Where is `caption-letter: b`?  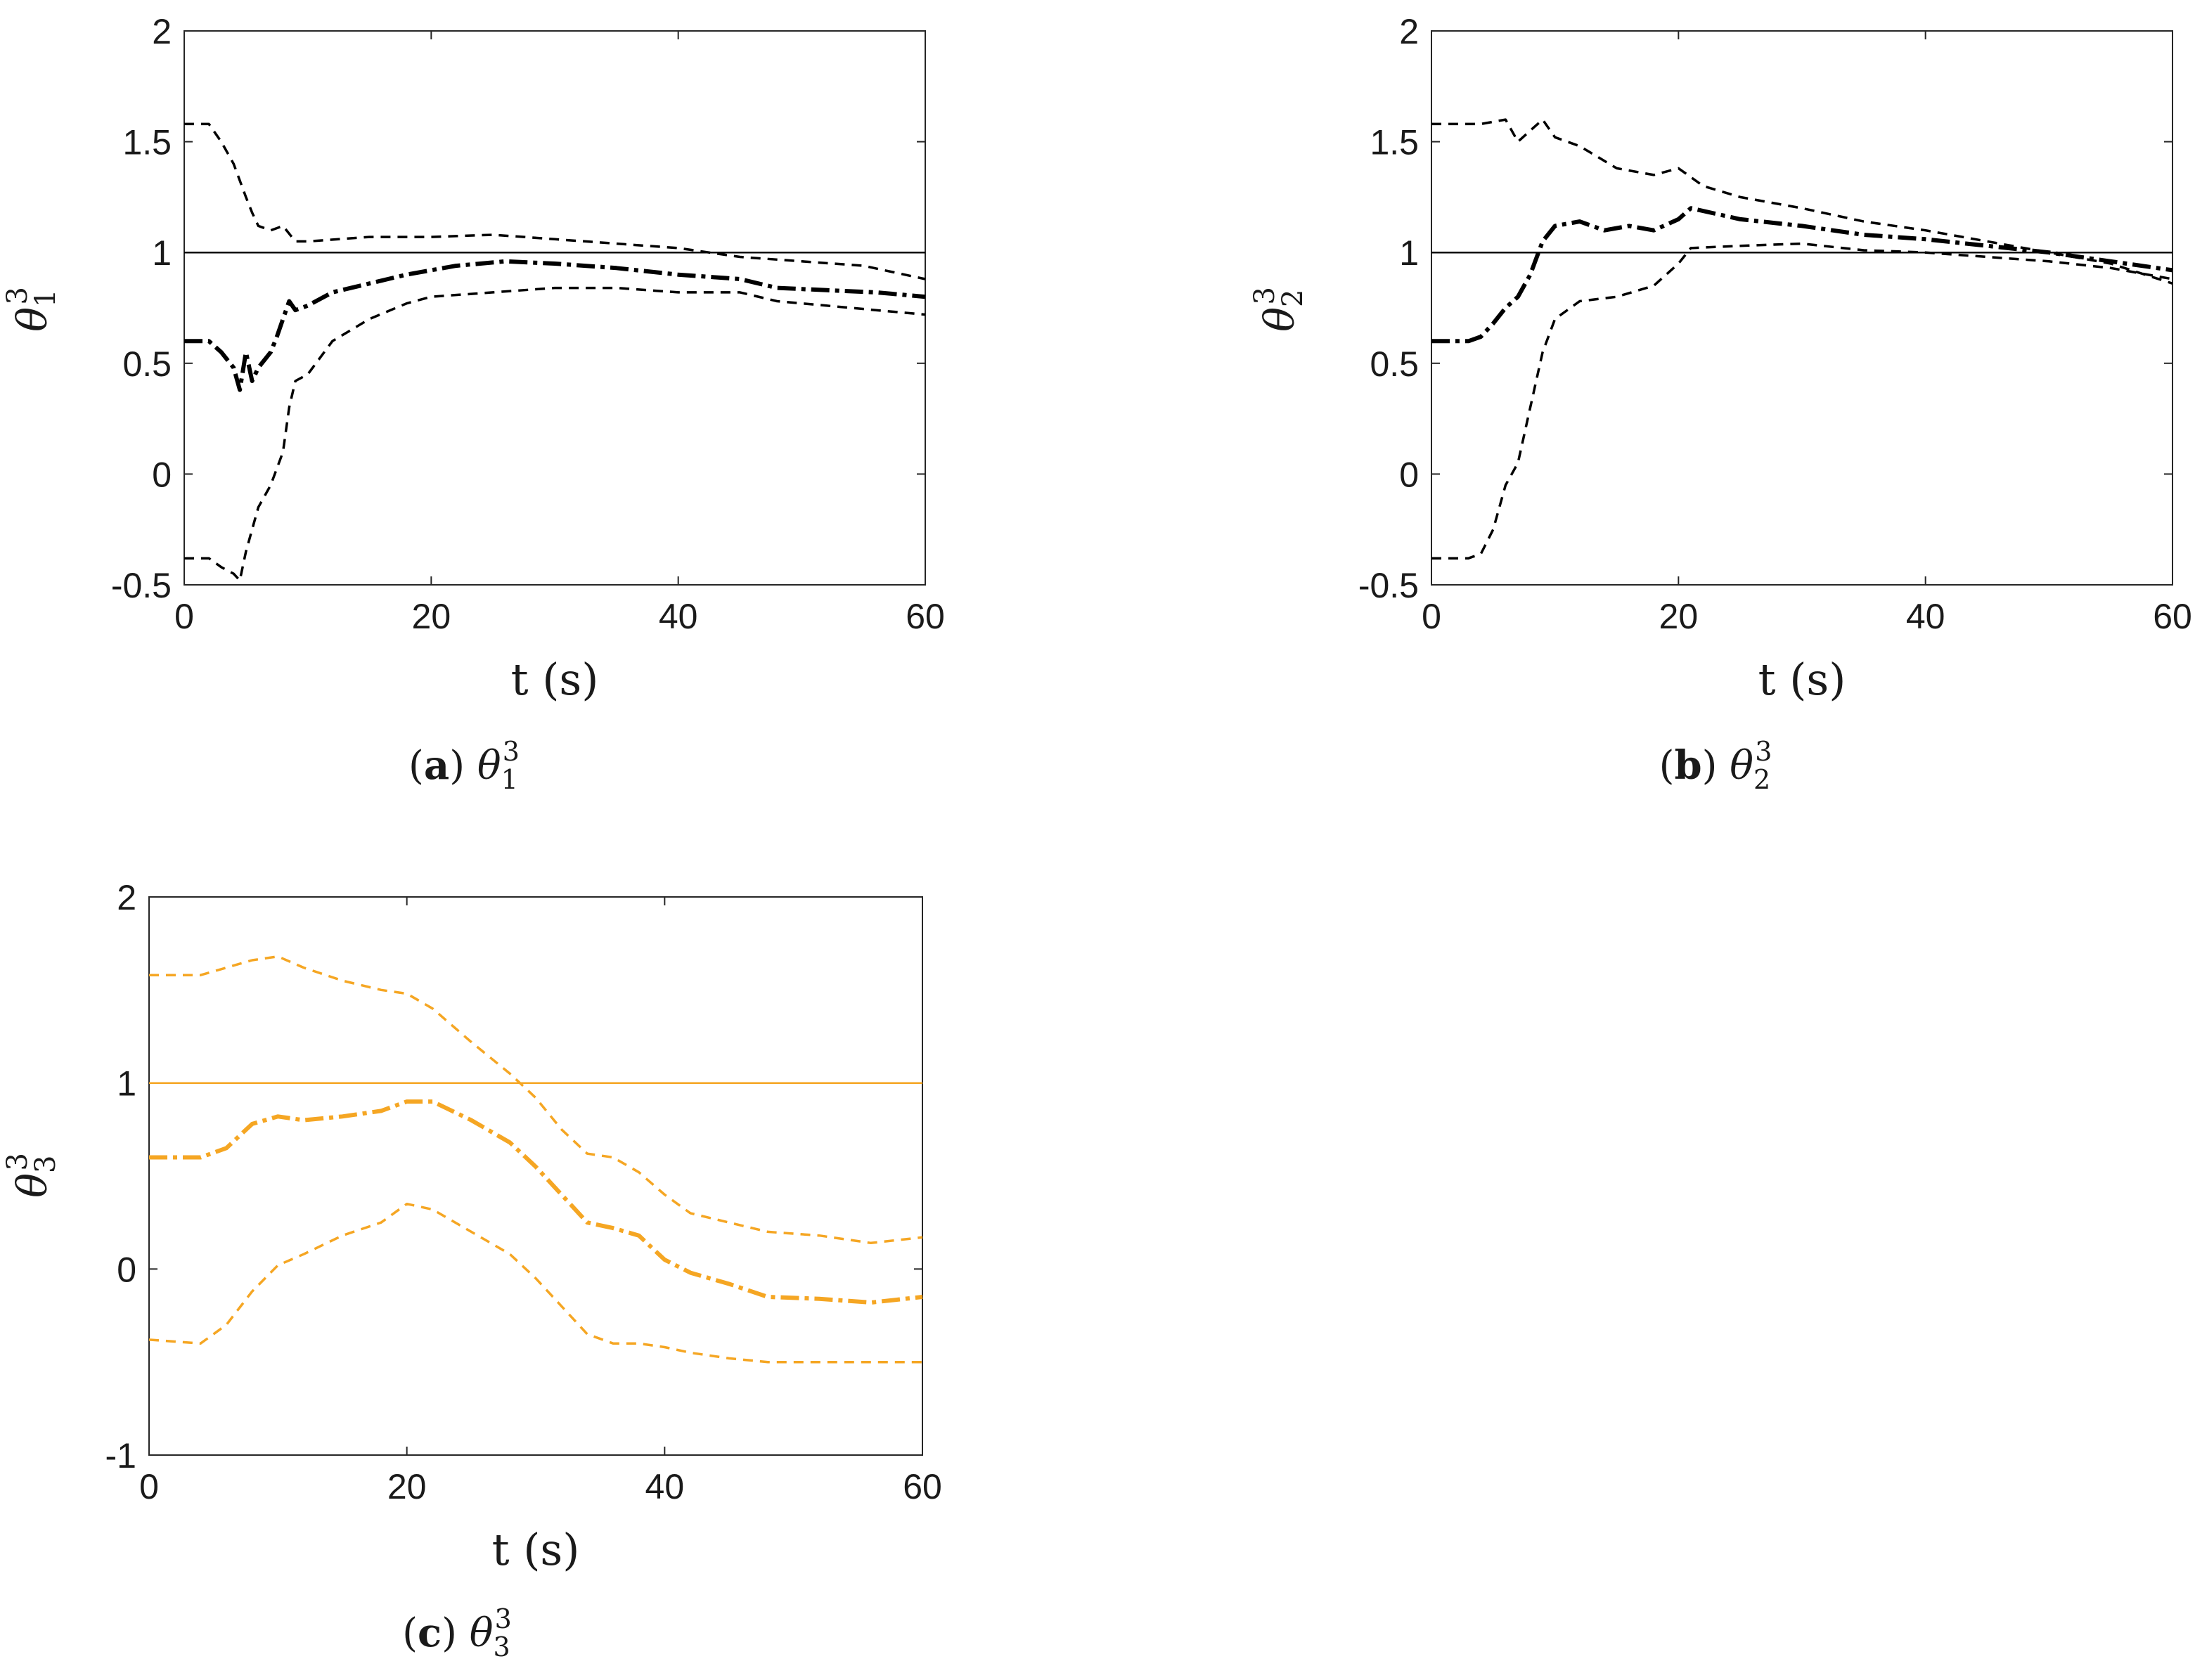 caption-letter: b is located at coordinates (1687, 765).